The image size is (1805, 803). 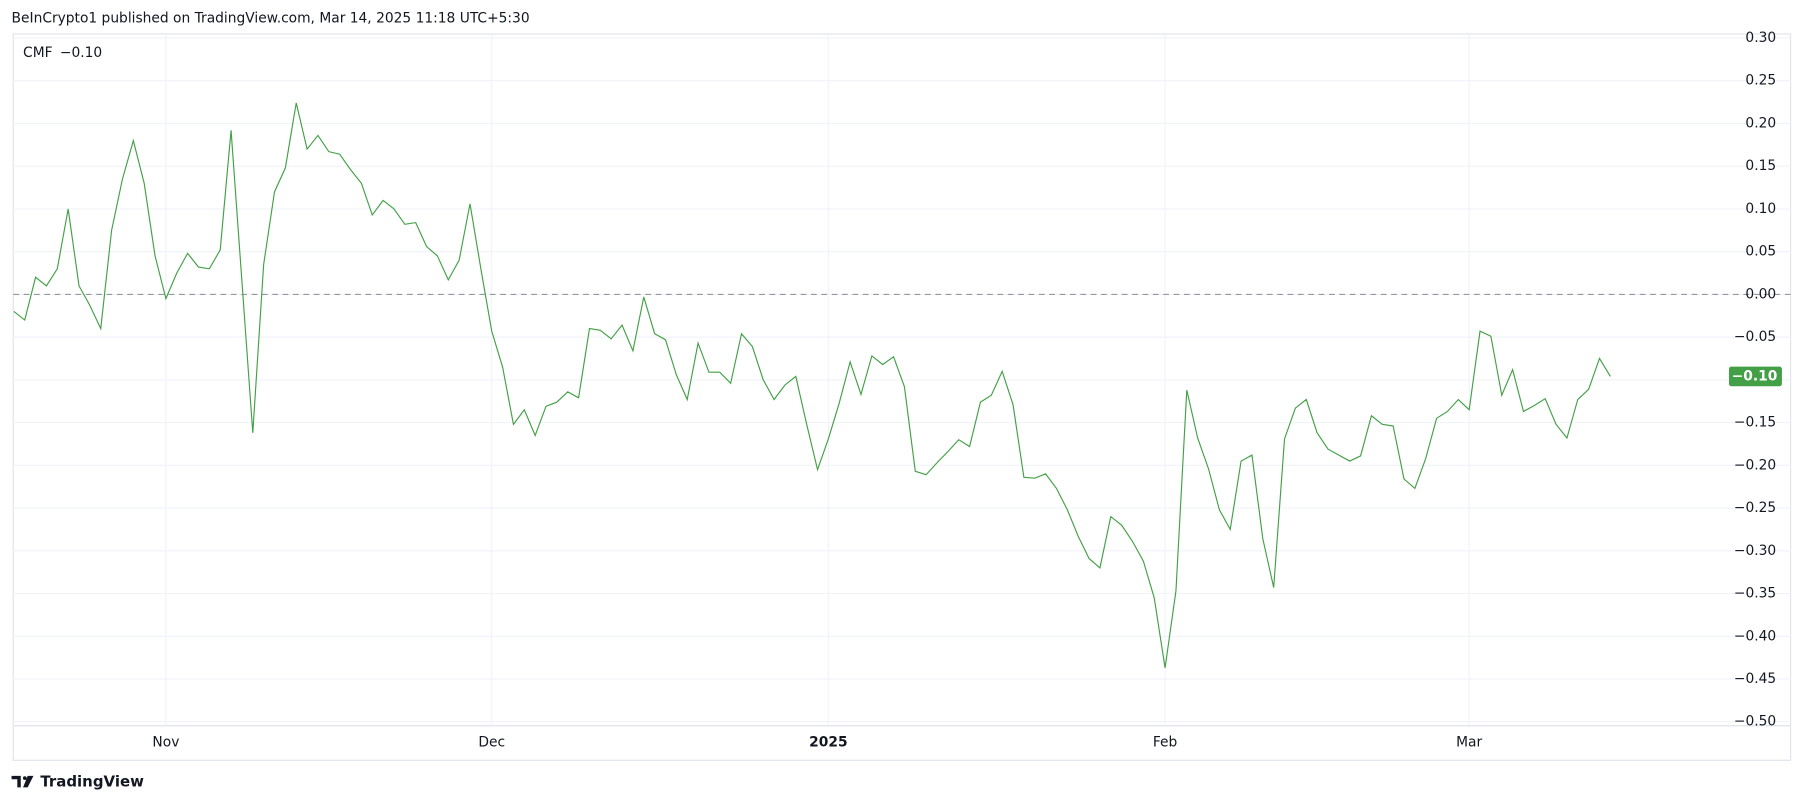 I want to click on y-tick-label: 0.20, so click(x=1760, y=123).